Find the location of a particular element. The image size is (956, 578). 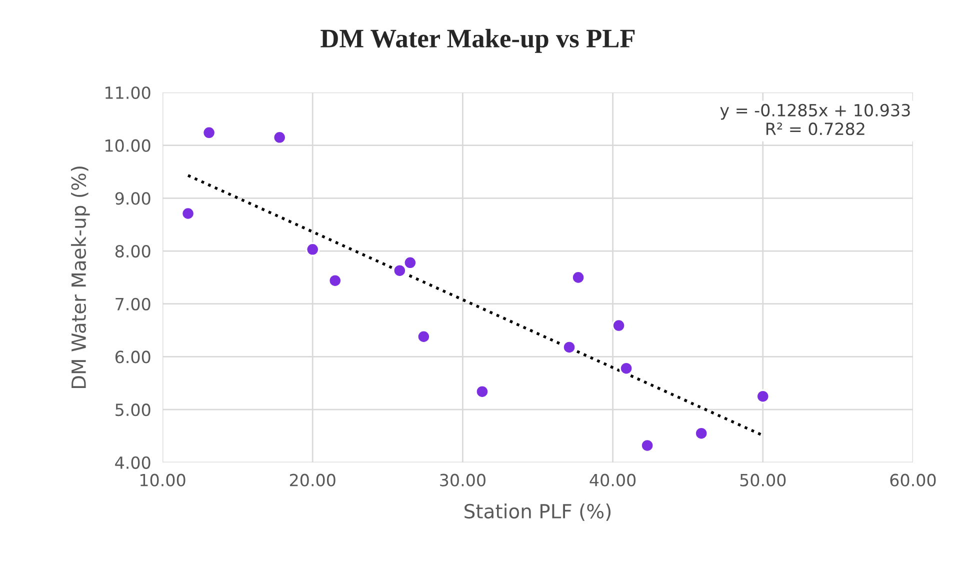

x-axis-title: Station PLF (%) is located at coordinates (537, 512).